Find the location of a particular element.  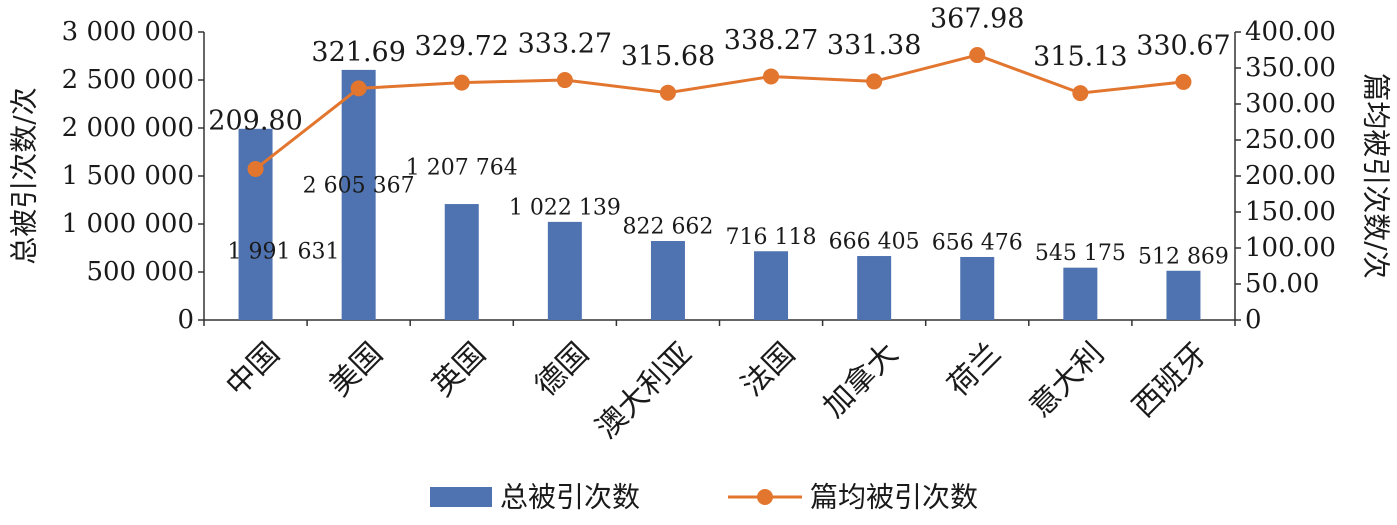

y-tick-label: 0 is located at coordinates (185, 320).